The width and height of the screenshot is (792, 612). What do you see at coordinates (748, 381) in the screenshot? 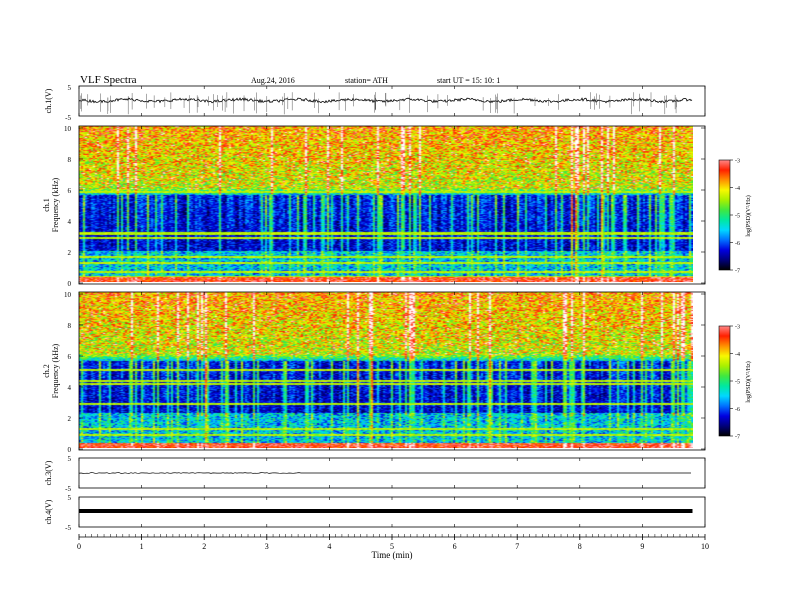
I see `ch2-colorbar-label: log(PSD)(V²/Hz)` at bounding box center [748, 381].